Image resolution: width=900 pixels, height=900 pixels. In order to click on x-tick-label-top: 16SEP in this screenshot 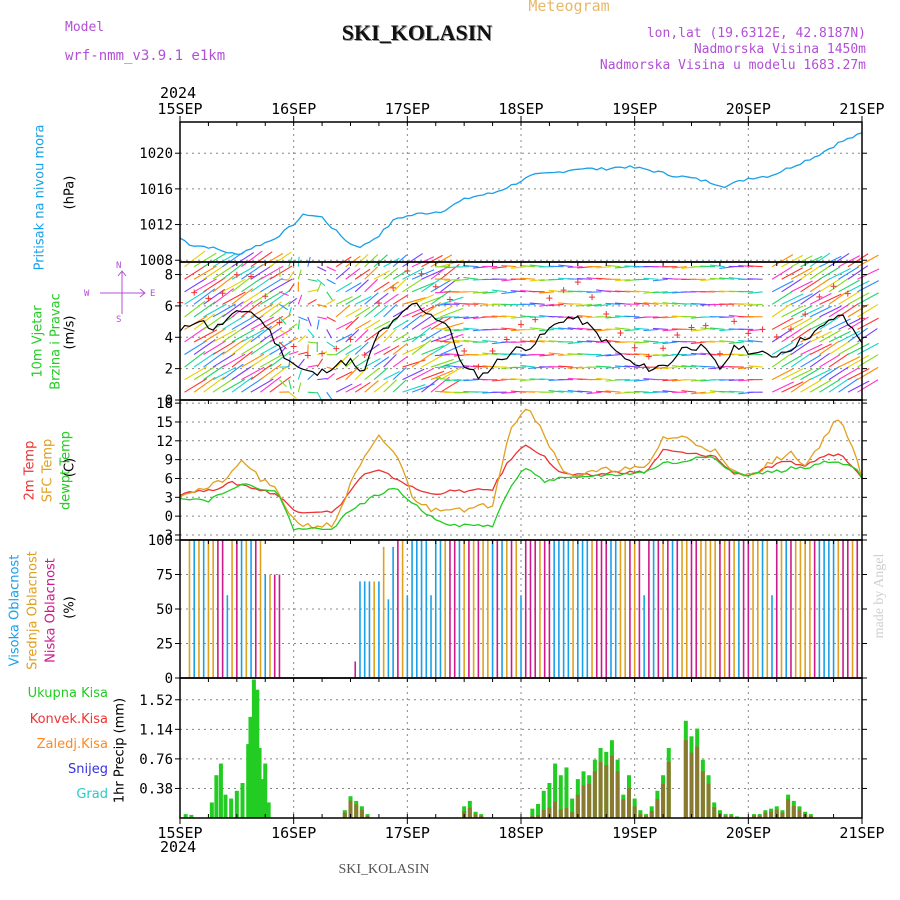, I will do `click(293, 109)`.